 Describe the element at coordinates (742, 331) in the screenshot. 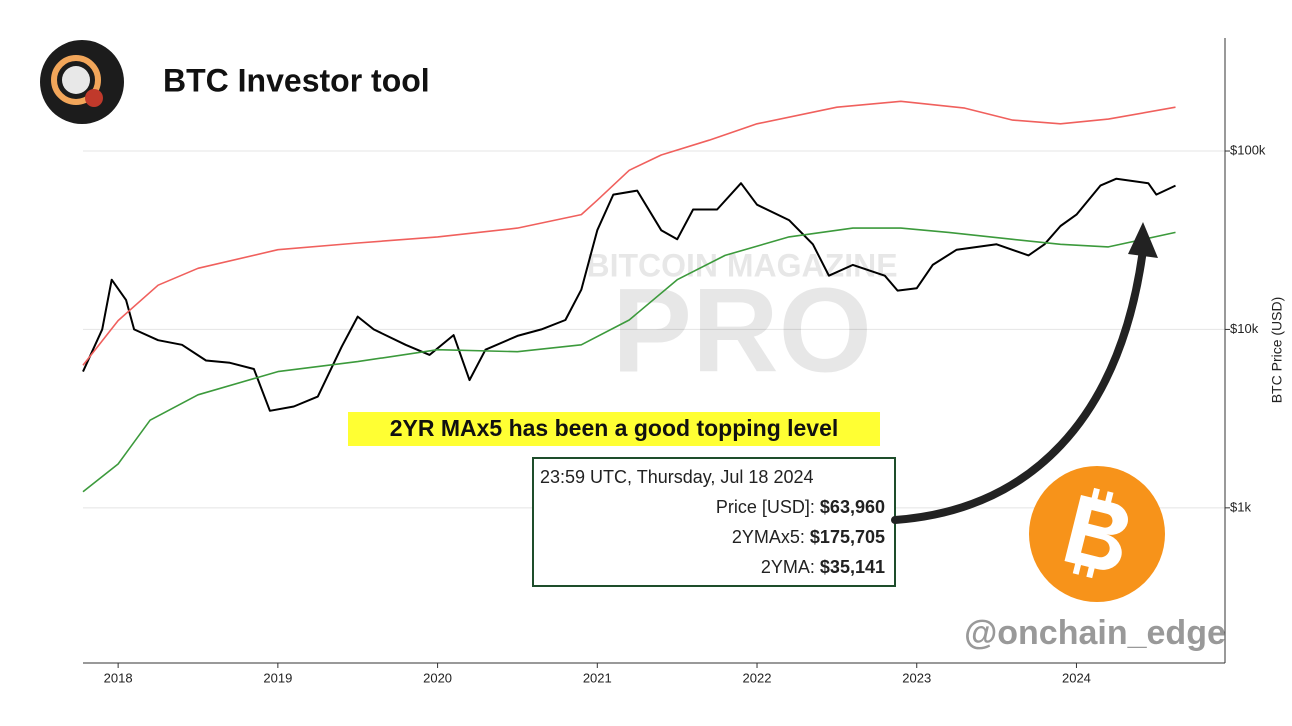

I see `watermark-text: PRO` at that location.